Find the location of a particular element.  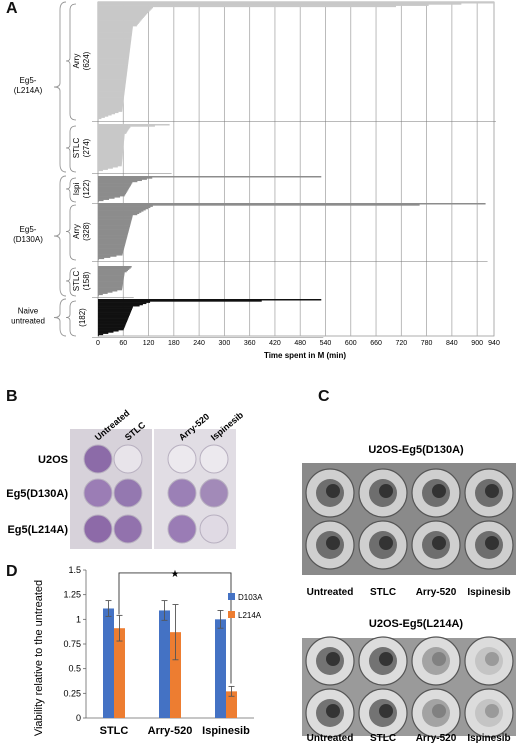

panel-a-x-tick: 420 is located at coordinates (275, 343).